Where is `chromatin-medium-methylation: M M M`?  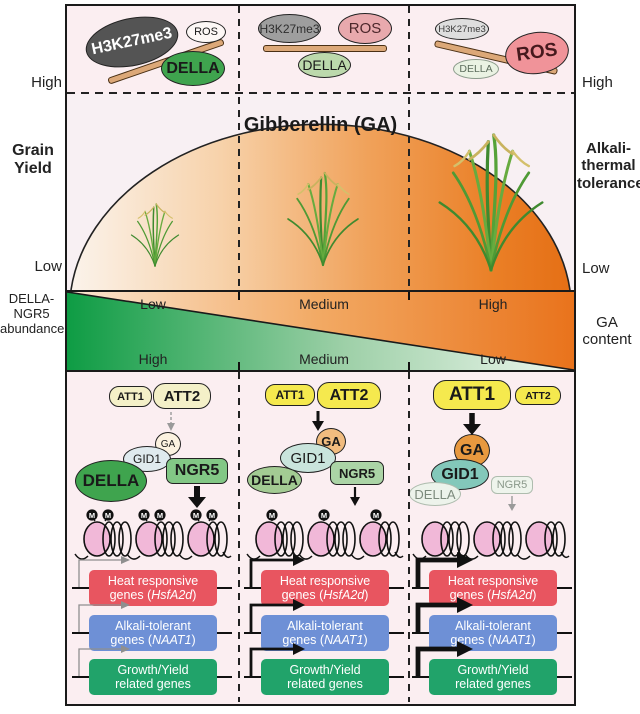 chromatin-medium-methylation: M M M is located at coordinates (325, 534).